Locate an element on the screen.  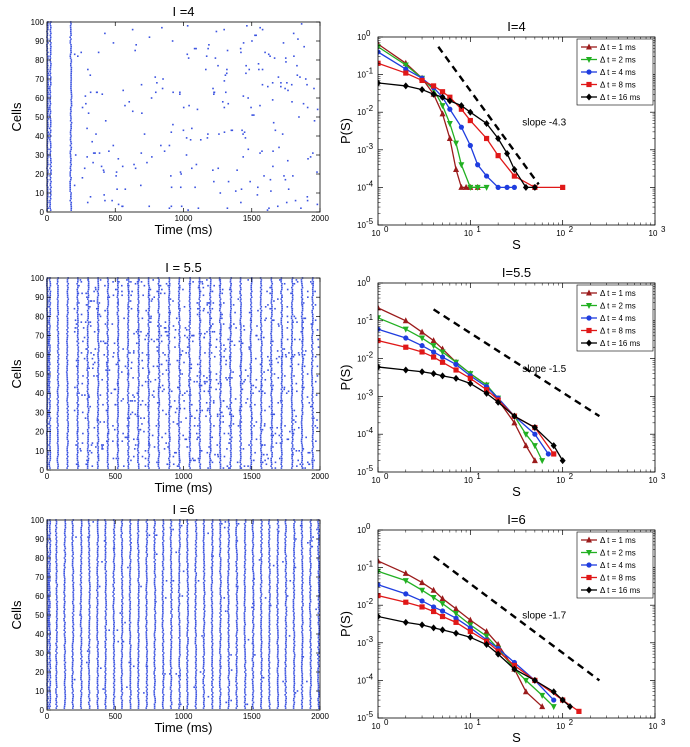
y-axis-label: P(S) is located at coordinates (345, 378).